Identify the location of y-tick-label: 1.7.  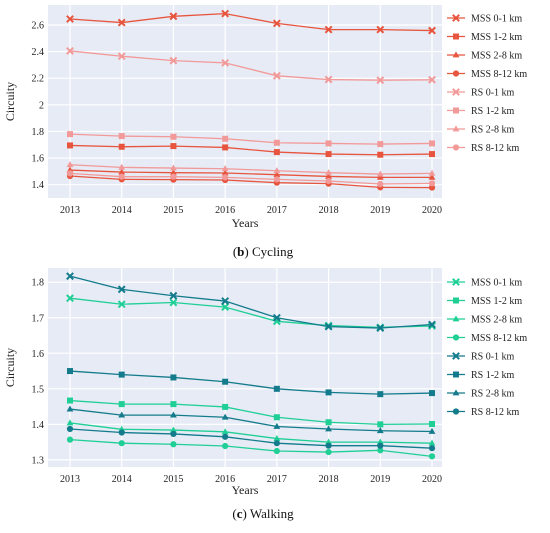
(38, 318).